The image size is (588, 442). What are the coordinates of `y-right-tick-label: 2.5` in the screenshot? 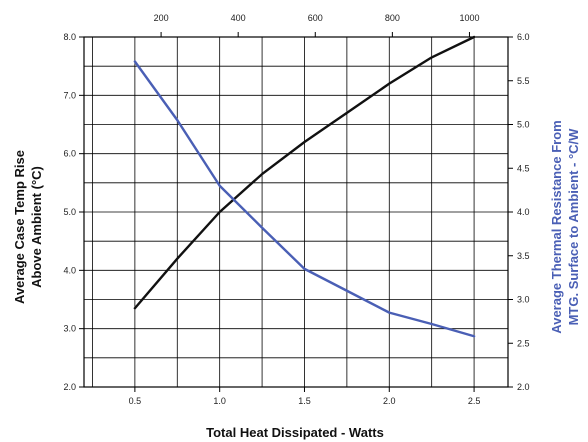 It's located at (523, 343).